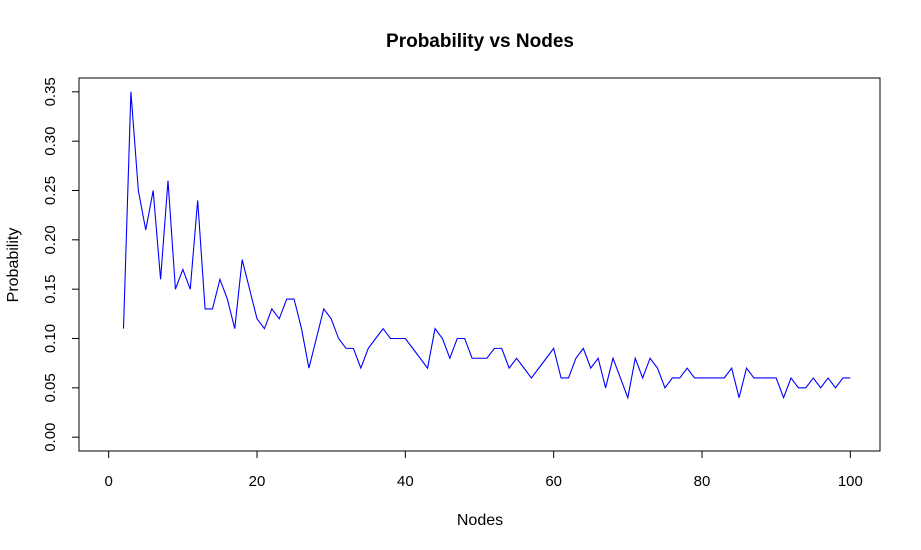 The height and width of the screenshot is (550, 921). What do you see at coordinates (50, 239) in the screenshot?
I see `y-tick-label: 0.20` at bounding box center [50, 239].